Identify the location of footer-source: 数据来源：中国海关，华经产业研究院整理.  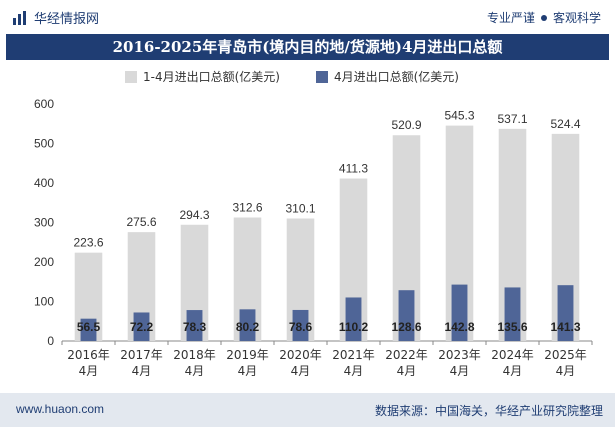
(488, 411).